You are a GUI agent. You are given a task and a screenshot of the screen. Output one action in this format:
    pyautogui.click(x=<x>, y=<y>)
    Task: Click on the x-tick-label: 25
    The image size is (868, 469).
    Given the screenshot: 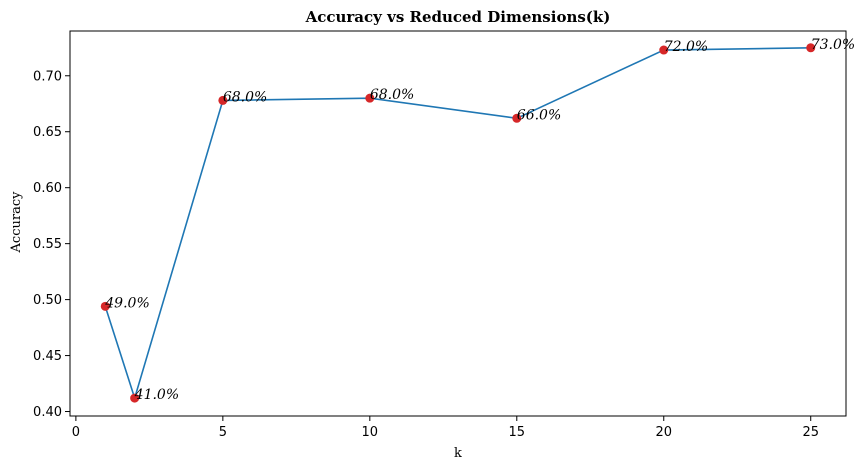 What is the action you would take?
    pyautogui.click(x=810, y=432)
    